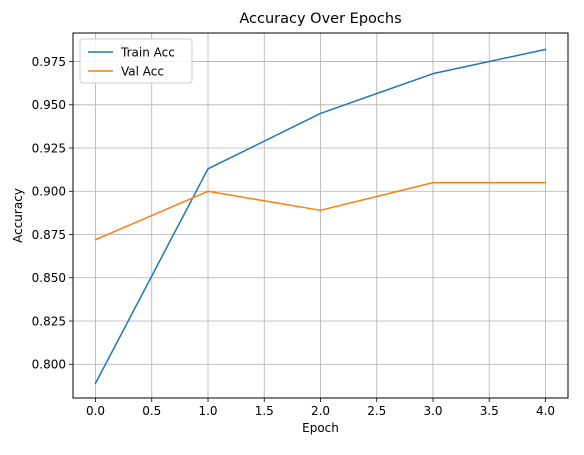 The image size is (584, 455). I want to click on legend: Train Acc Val Acc, so click(136, 61).